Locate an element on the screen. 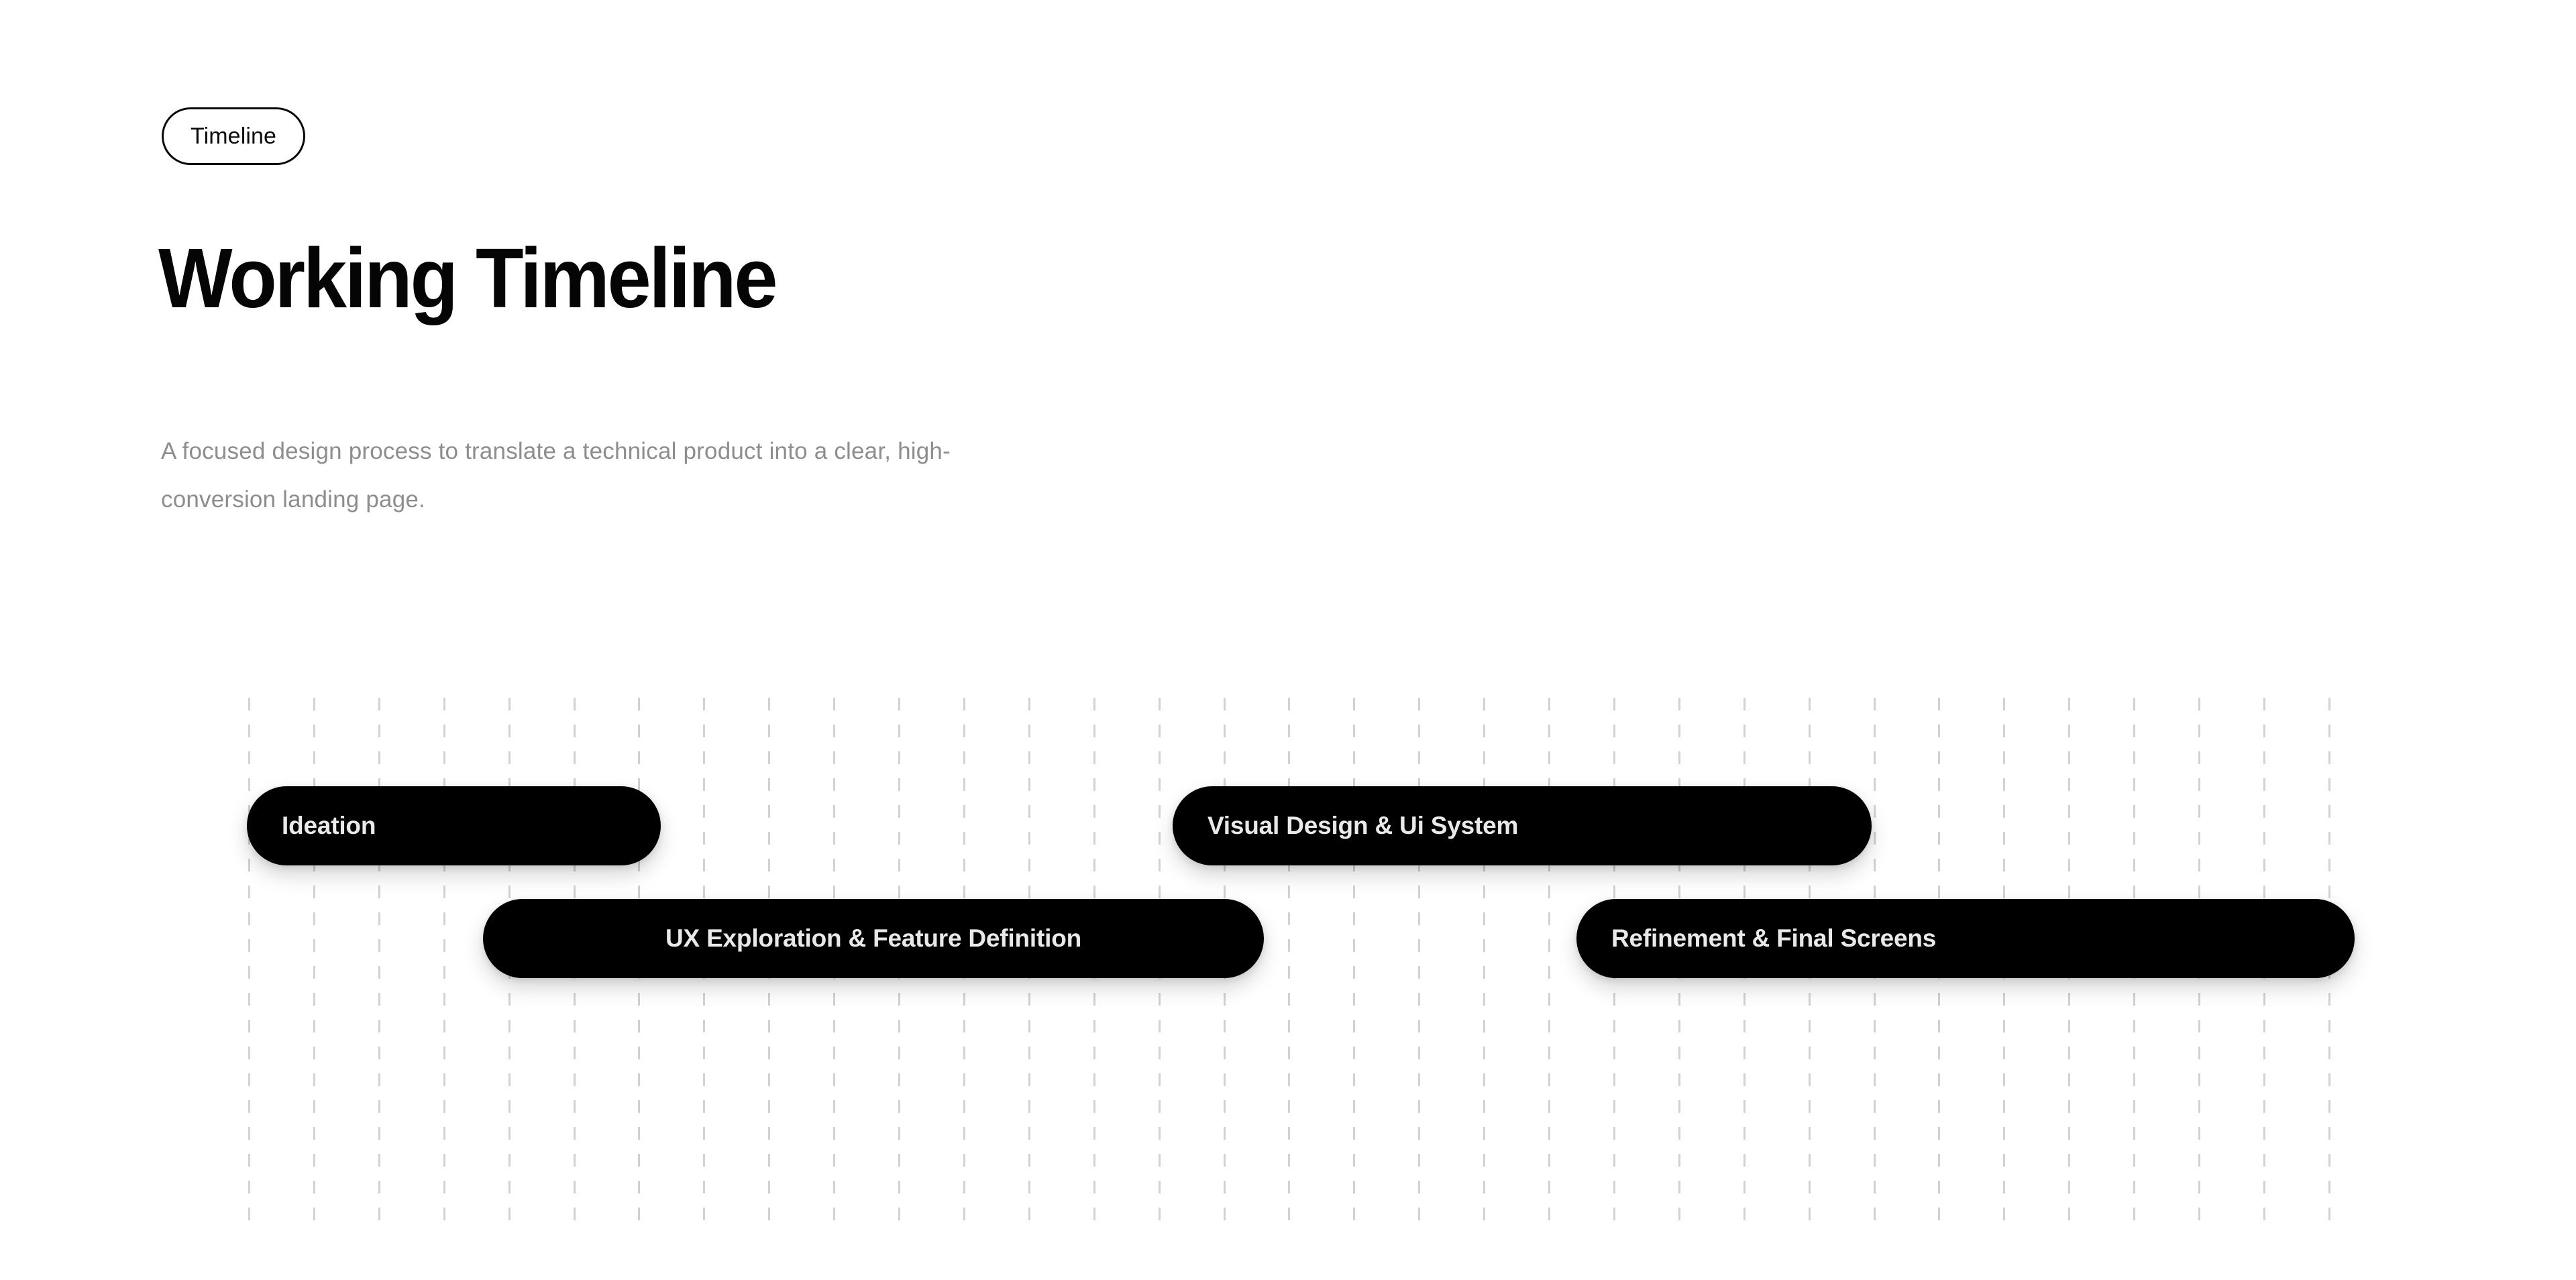 The height and width of the screenshot is (1280, 2576). timeline-bar: Ideation is located at coordinates (454, 826).